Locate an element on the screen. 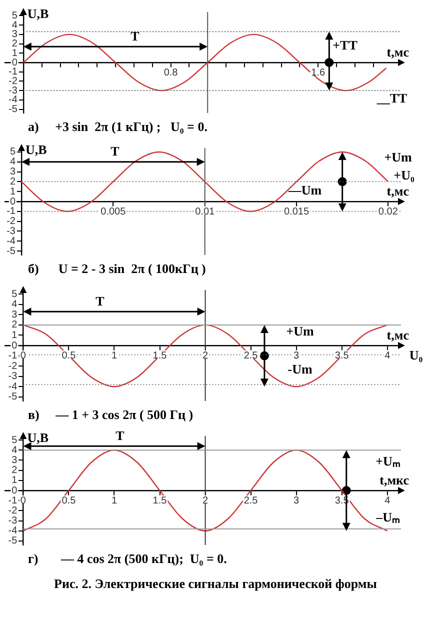 This screenshot has width=431, height=625. x-tick-label: 1.6 is located at coordinates (318, 72).